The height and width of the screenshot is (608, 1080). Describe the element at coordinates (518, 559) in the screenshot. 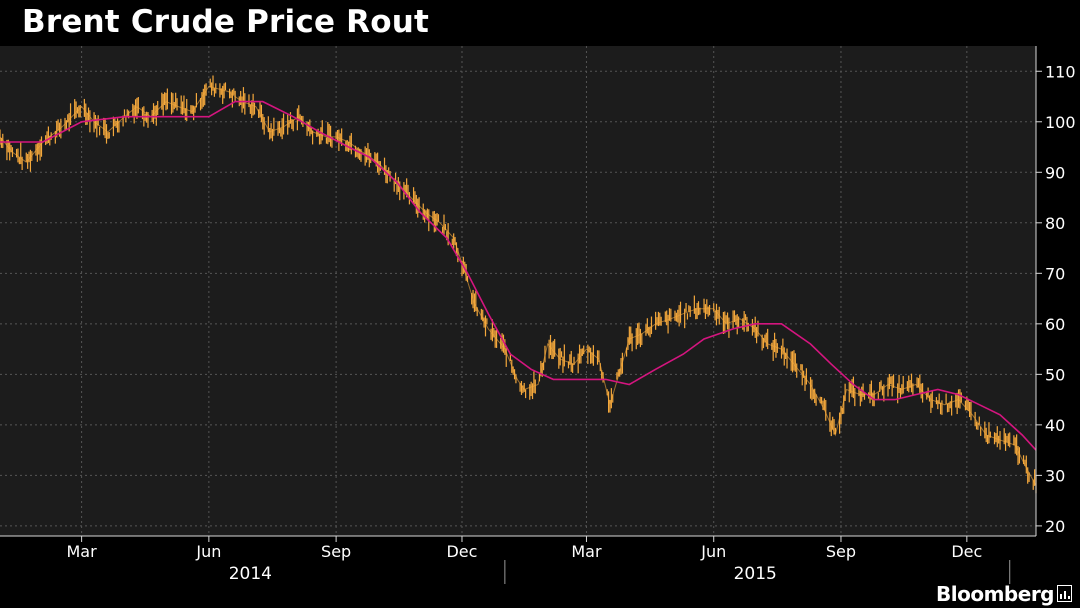

I see `x-axis: Mar Jun Sep Dec Mar Jun Sep Dec 2014 2015` at that location.